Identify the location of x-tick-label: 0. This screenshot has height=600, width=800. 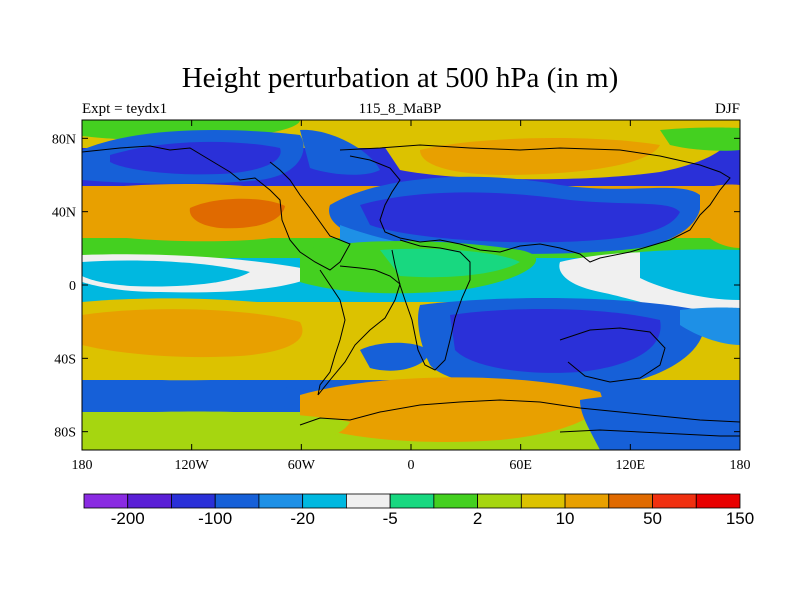
(411, 465).